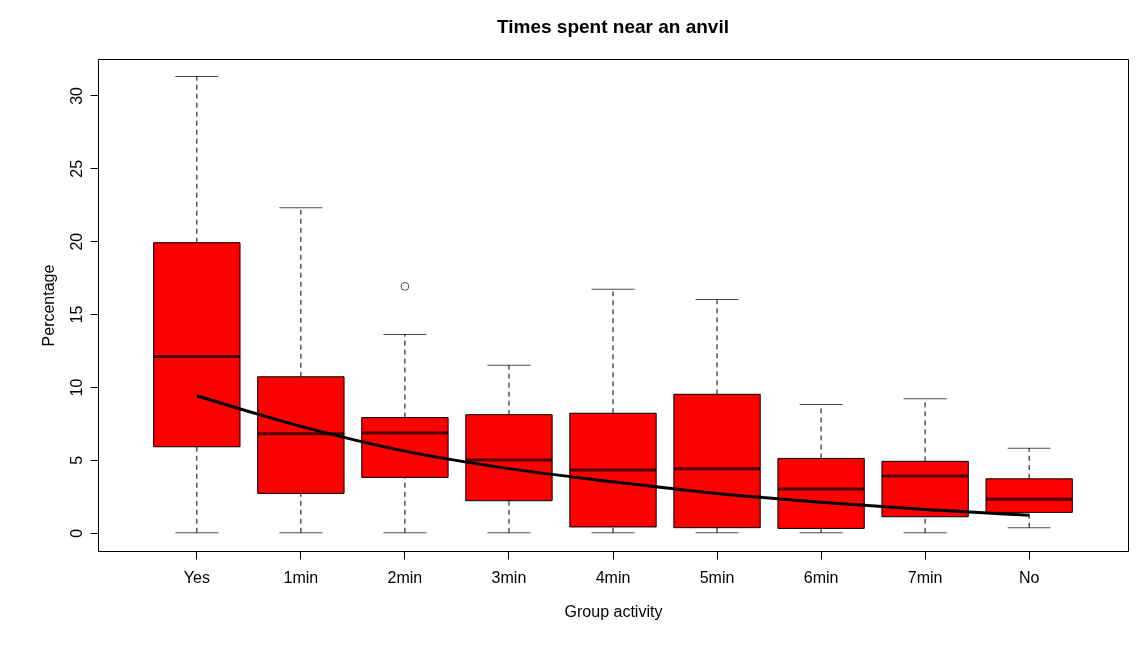 The height and width of the screenshot is (662, 1137). What do you see at coordinates (76, 460) in the screenshot?
I see `y-tick-label: 5` at bounding box center [76, 460].